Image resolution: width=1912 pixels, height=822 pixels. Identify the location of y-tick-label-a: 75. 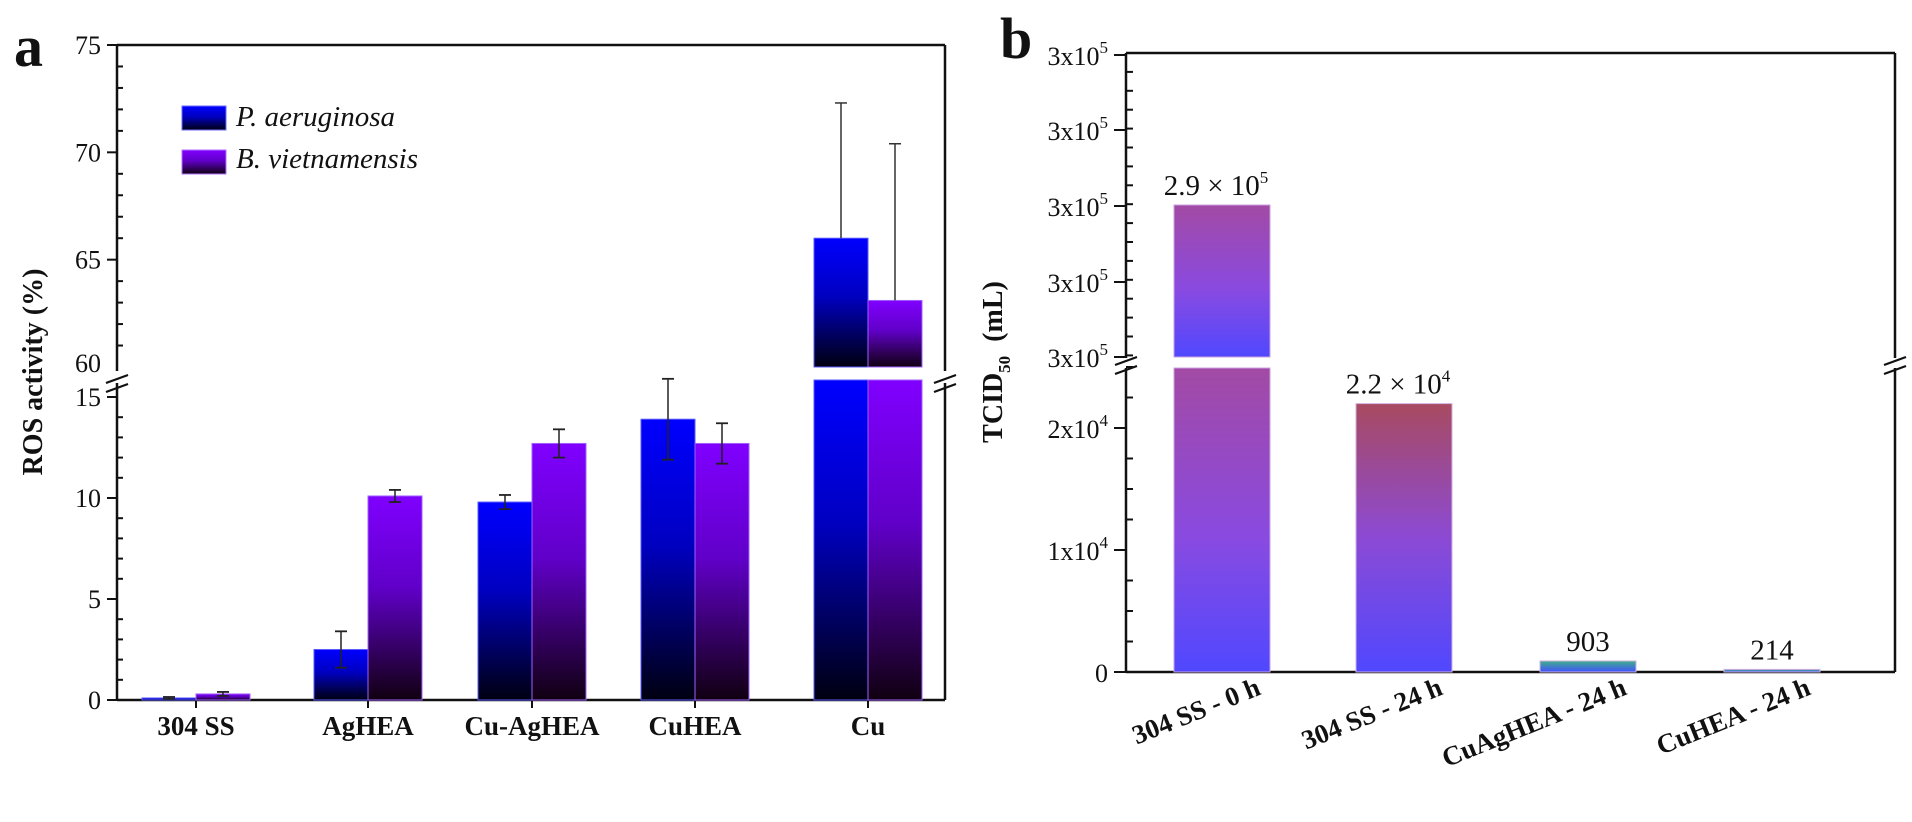
(88, 45).